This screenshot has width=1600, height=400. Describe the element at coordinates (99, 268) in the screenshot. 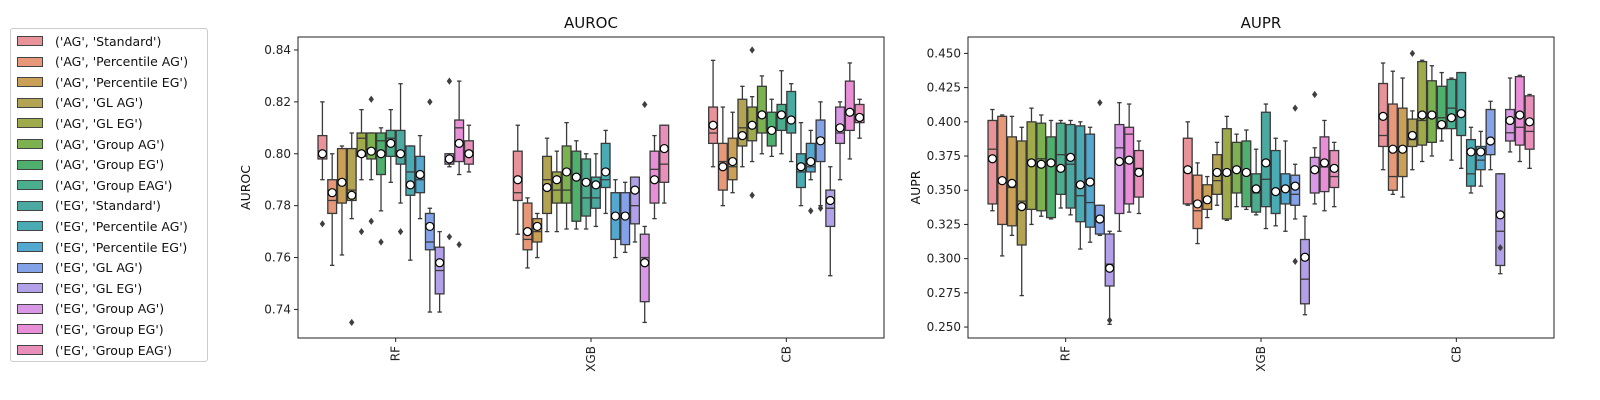

I see `legend-label: ('EG', 'GL AG')` at that location.